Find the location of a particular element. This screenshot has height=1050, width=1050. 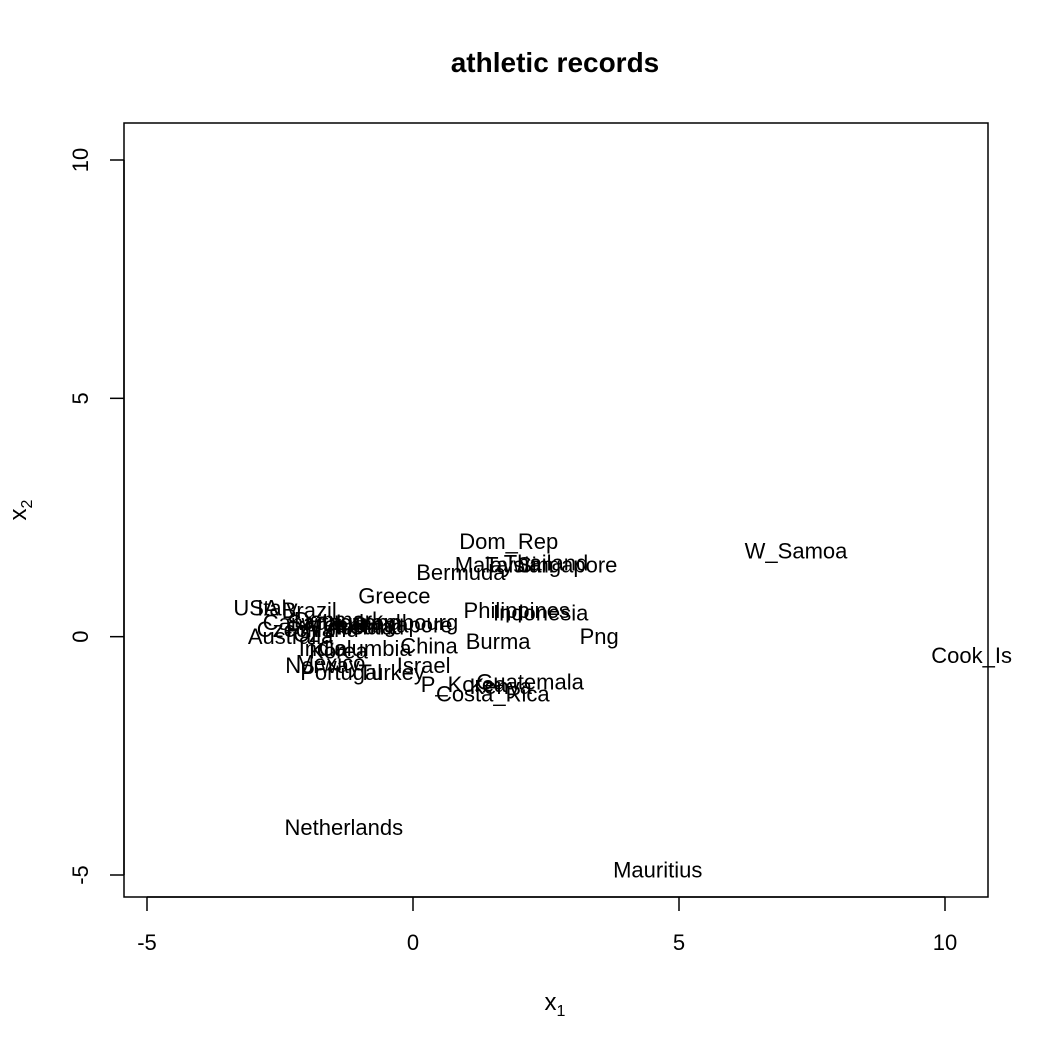

point-label: Philippines is located at coordinates (517, 610).